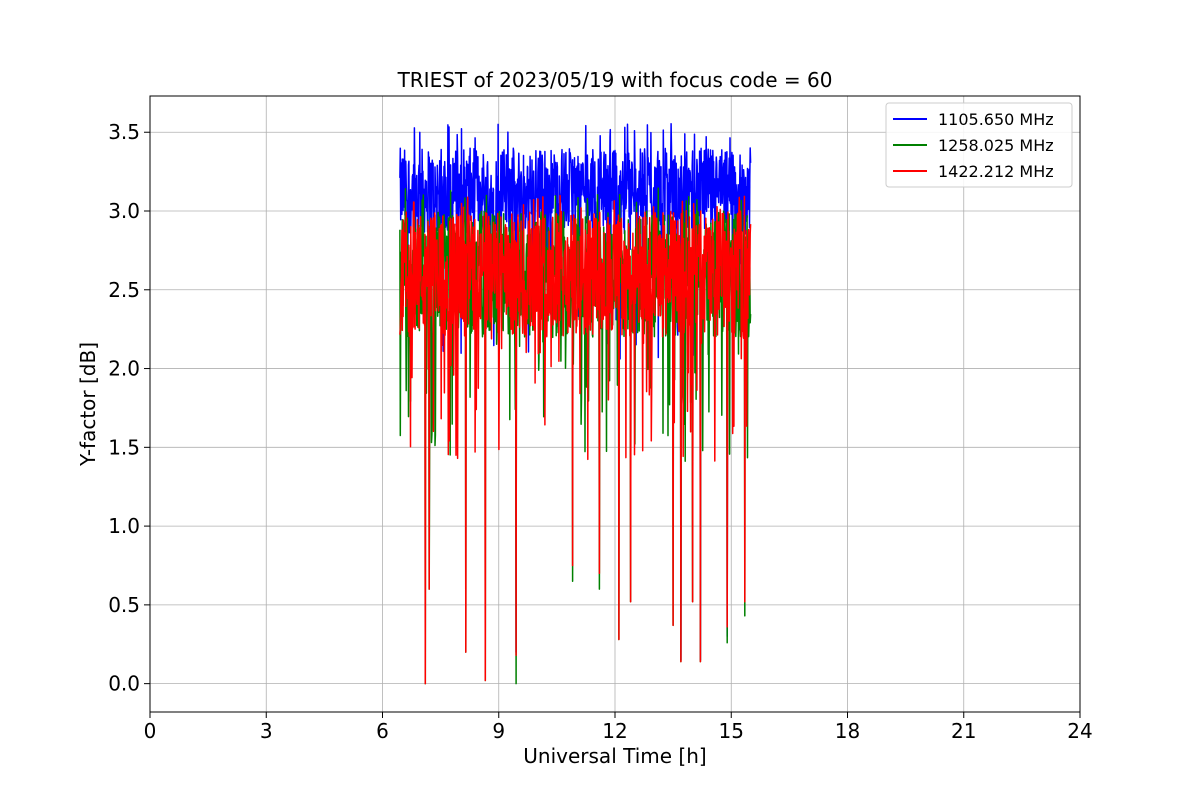  Describe the element at coordinates (124, 605) in the screenshot. I see `y-tick-label: 0.5` at that location.